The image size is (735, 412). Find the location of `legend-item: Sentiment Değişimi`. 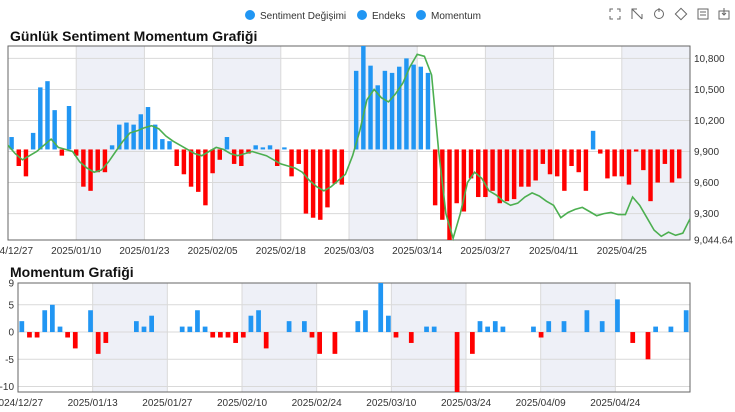

legend-item: Sentiment Değişimi is located at coordinates (295, 16).